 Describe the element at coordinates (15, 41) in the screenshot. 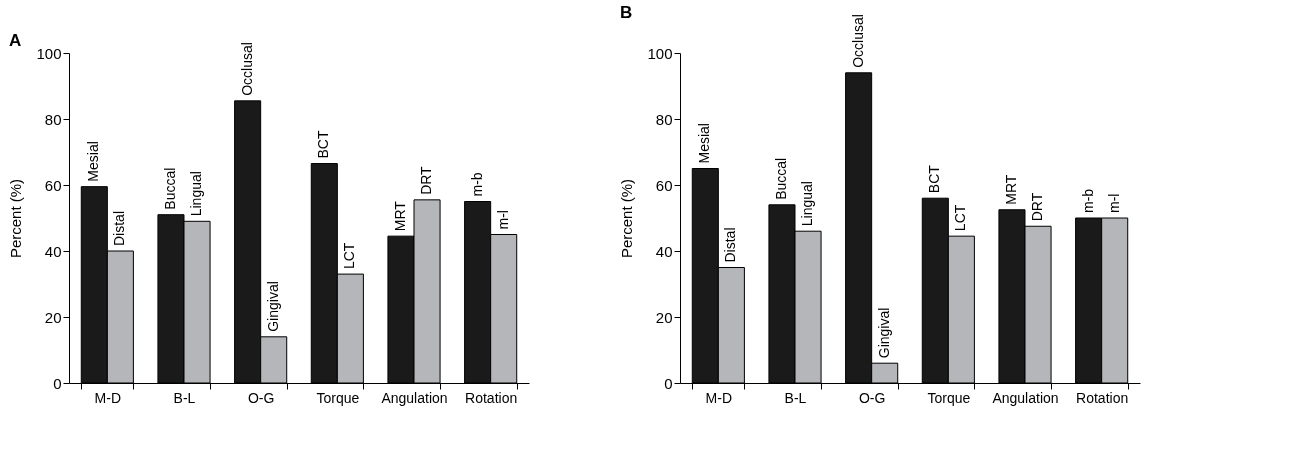

I see `chart-title: A` at that location.